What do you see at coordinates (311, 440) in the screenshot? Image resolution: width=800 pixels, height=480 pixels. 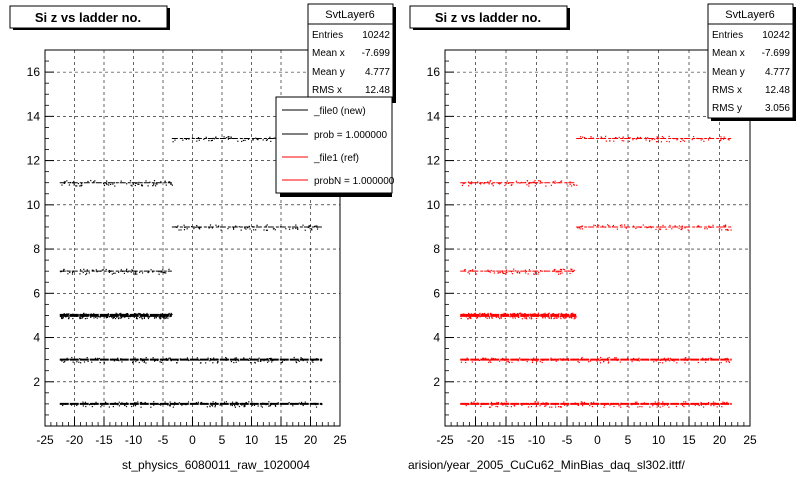 I see `left-x-tick-label: 20` at bounding box center [311, 440].